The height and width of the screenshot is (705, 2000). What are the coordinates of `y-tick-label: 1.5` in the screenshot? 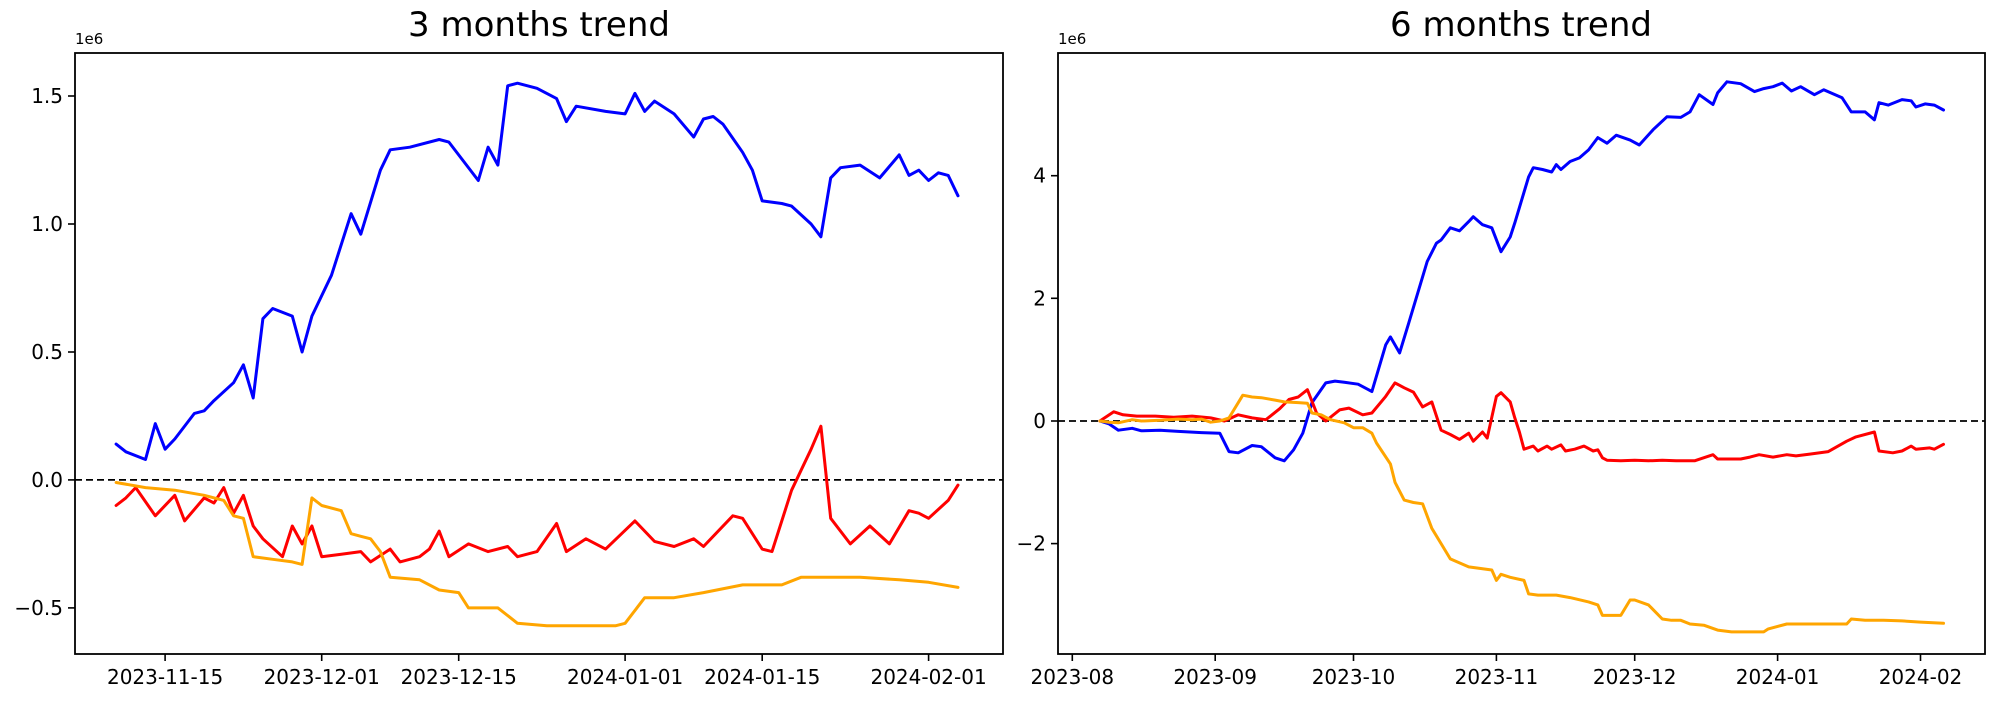 It's located at (47, 96).